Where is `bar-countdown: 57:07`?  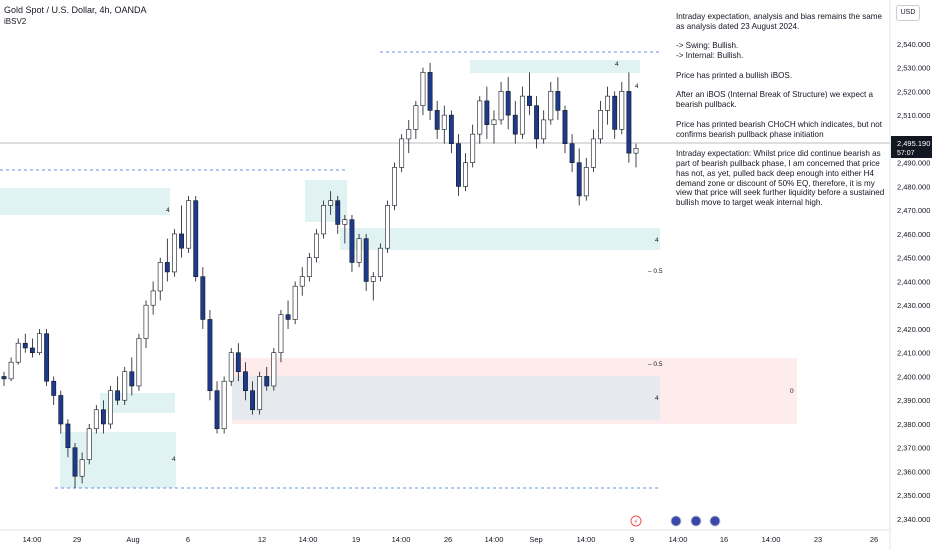 bar-countdown: 57:07 is located at coordinates (906, 153).